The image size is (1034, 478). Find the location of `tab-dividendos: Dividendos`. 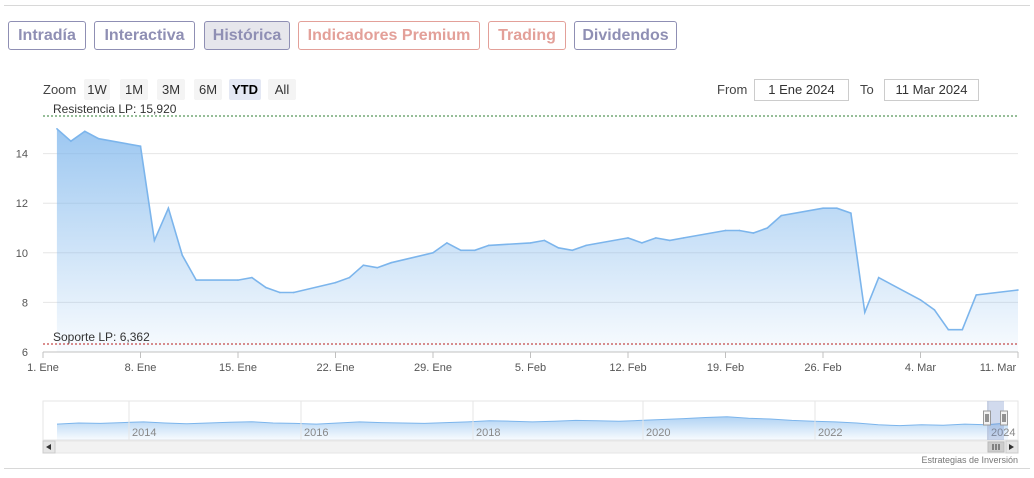

tab-dividendos: Dividendos is located at coordinates (625, 35).